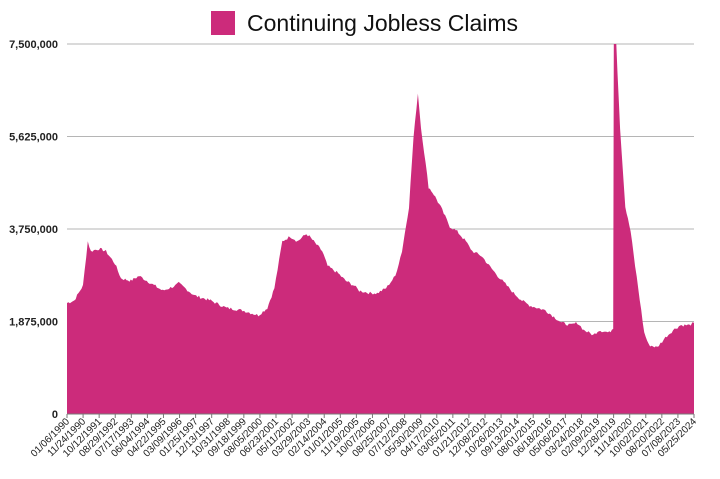  Describe the element at coordinates (383, 22) in the screenshot. I see `legend-label: Continuing Jobless Claims` at that location.